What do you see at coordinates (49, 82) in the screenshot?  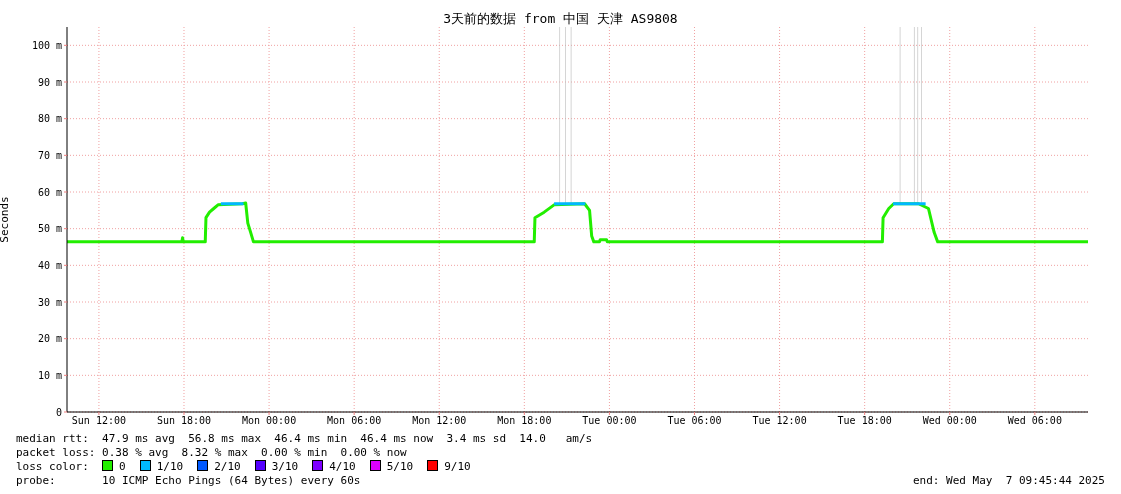 I see `y-tick-label: 90 m` at bounding box center [49, 82].